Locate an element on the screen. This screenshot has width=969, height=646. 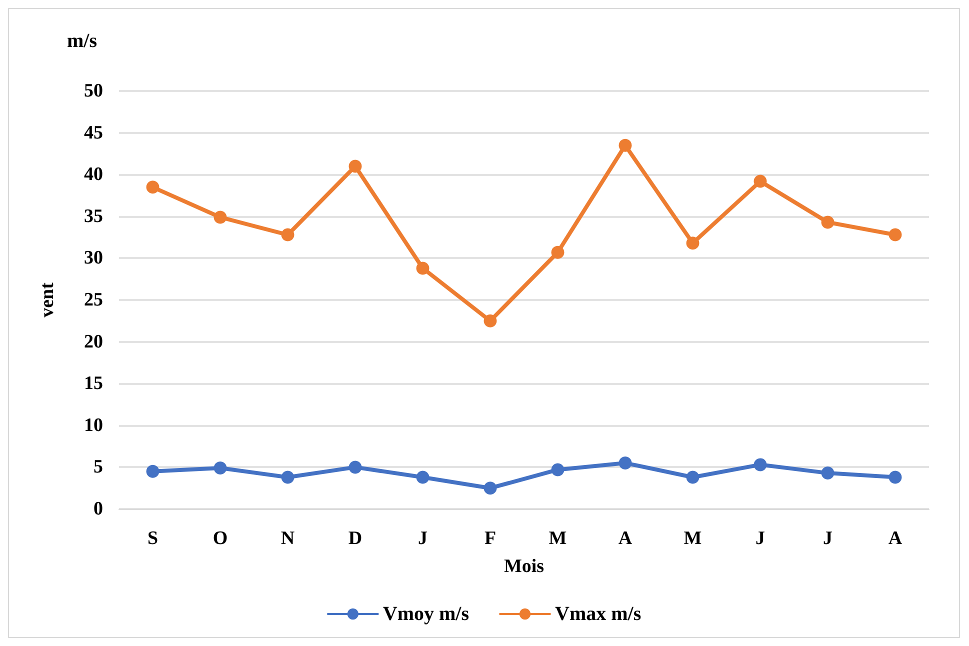
x-tick-label: O is located at coordinates (220, 538).